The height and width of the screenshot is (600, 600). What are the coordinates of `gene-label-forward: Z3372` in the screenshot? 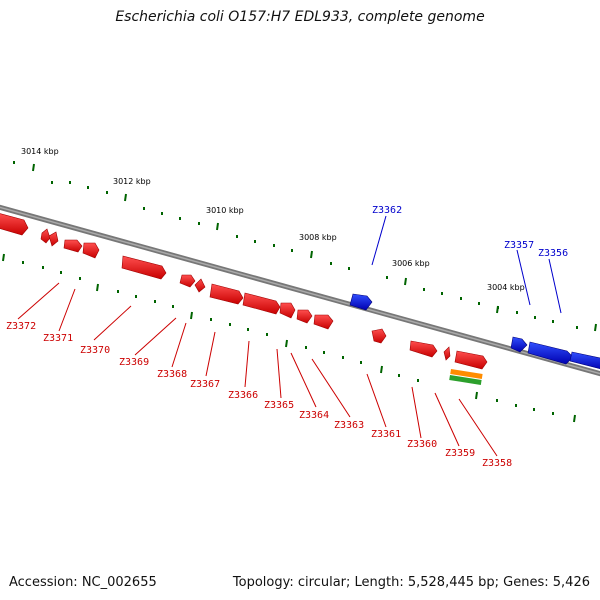 It's located at (21, 326).